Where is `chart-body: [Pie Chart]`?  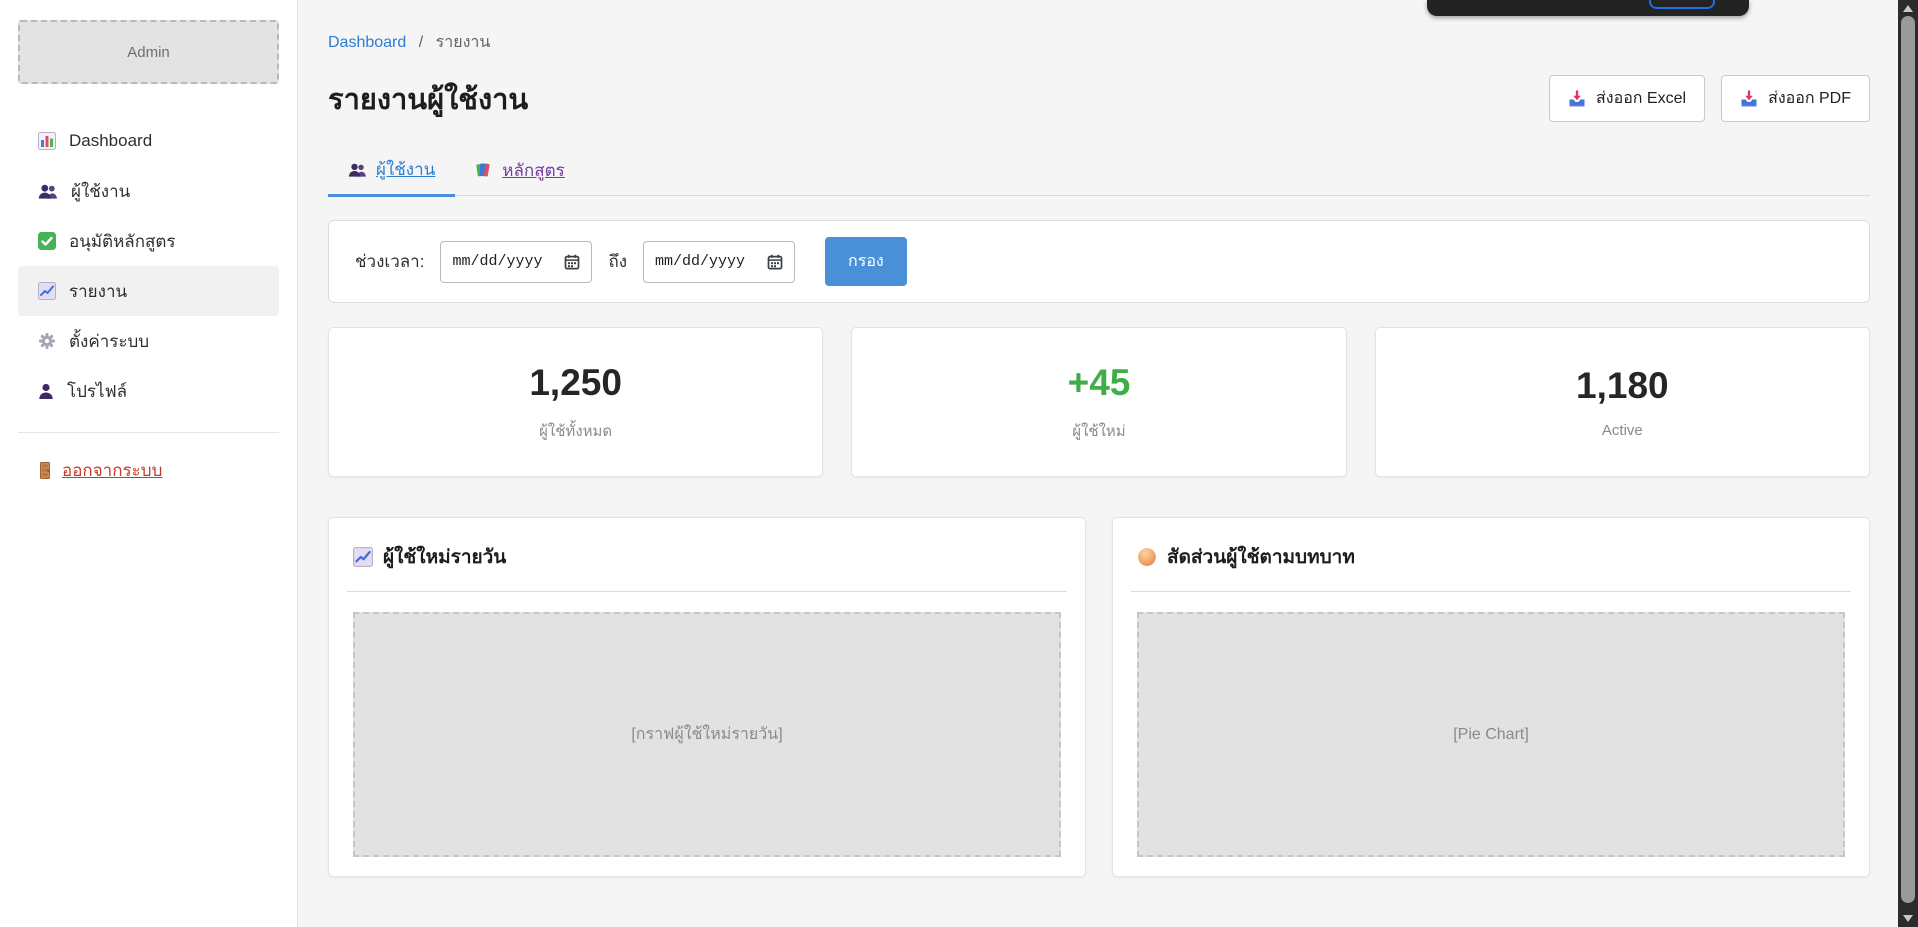 chart-body: [Pie Chart] is located at coordinates (1491, 724).